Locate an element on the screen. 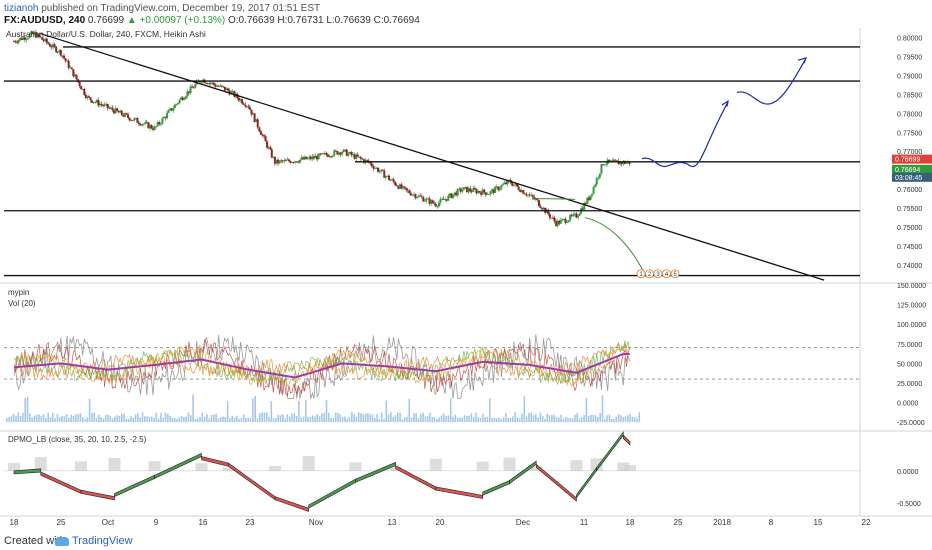 Image resolution: width=932 pixels, height=550 pixels. y-tick-label: 0.76000 is located at coordinates (909, 190).